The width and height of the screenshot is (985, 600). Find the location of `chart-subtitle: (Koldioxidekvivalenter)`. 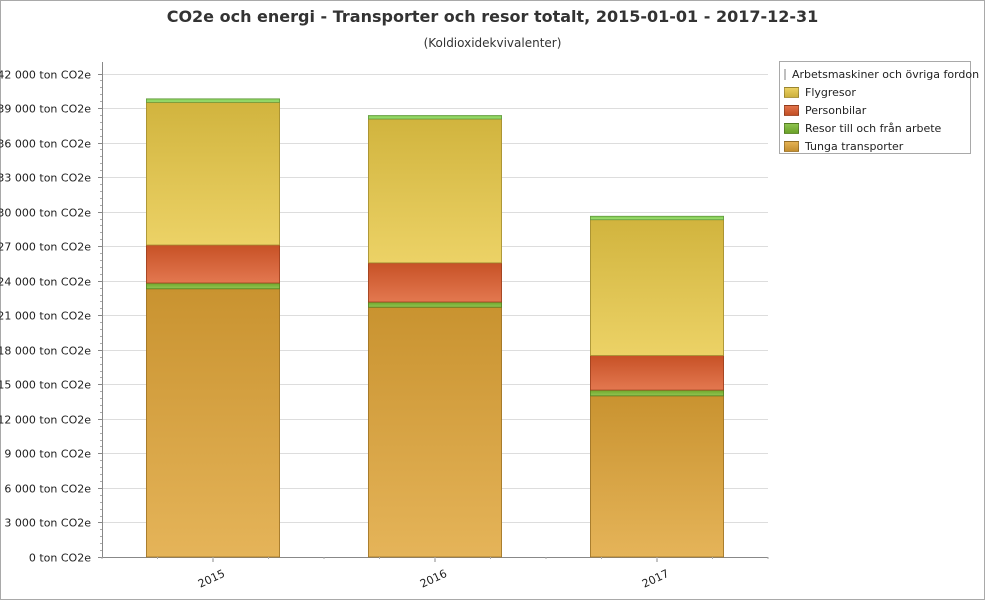

chart-subtitle: (Koldioxidekvivalenter) is located at coordinates (492, 43).